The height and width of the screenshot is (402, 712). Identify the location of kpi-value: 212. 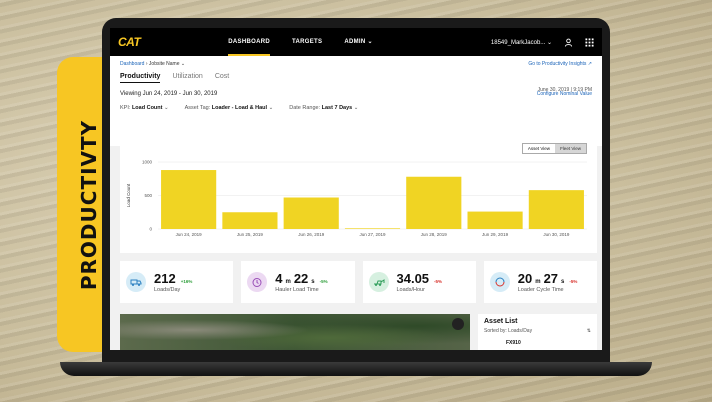
(165, 278).